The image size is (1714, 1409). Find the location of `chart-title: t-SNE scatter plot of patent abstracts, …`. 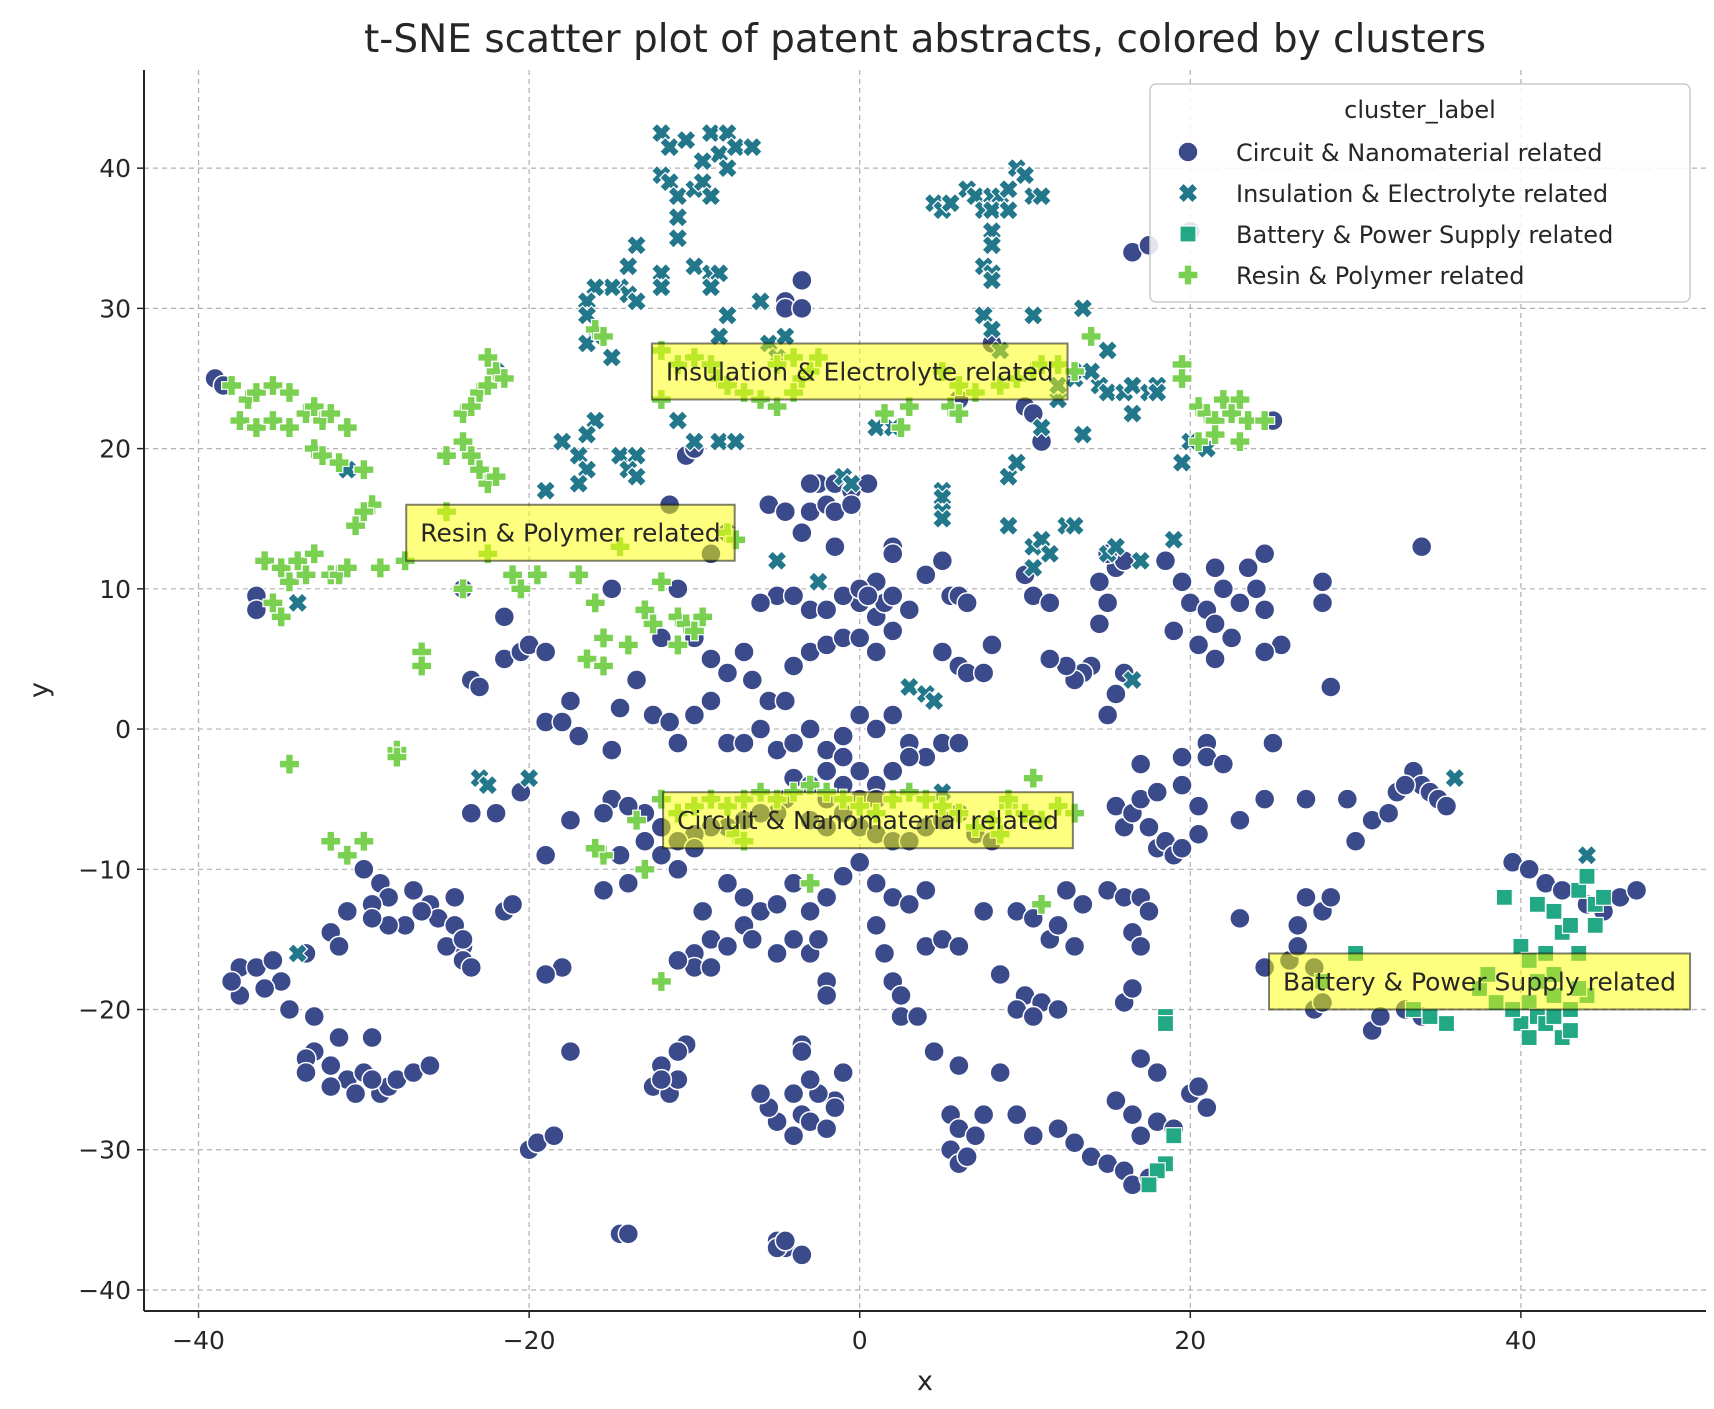

chart-title: t-SNE scatter plot of patent abstracts, … is located at coordinates (925, 39).